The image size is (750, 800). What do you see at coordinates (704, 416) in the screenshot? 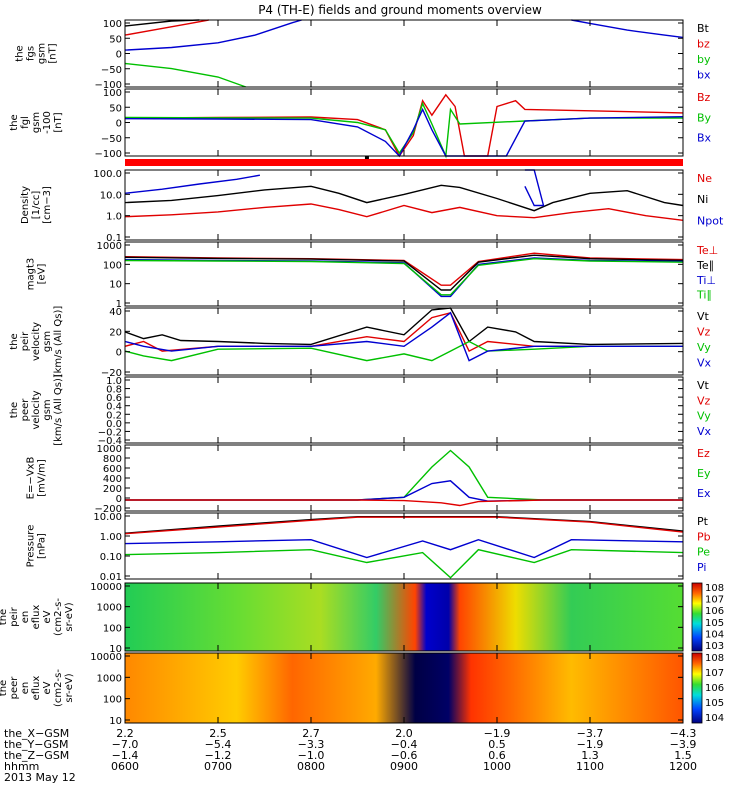
I see `legend-peer_vel-Vy: Vy` at bounding box center [704, 416].